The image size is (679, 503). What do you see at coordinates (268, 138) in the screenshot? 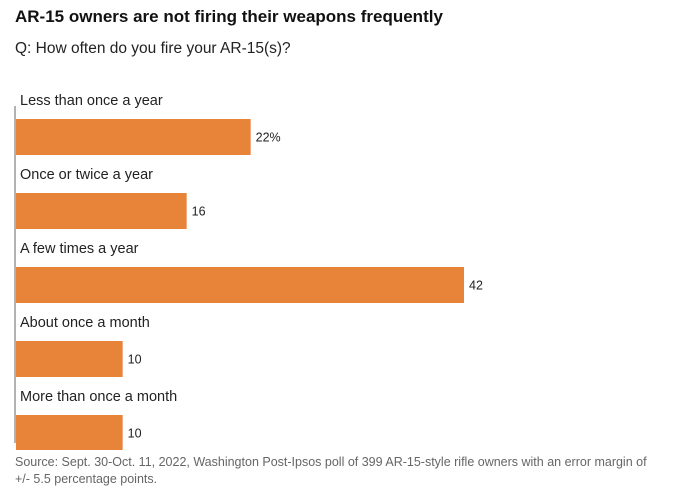
I see `data-label: 22%` at bounding box center [268, 138].